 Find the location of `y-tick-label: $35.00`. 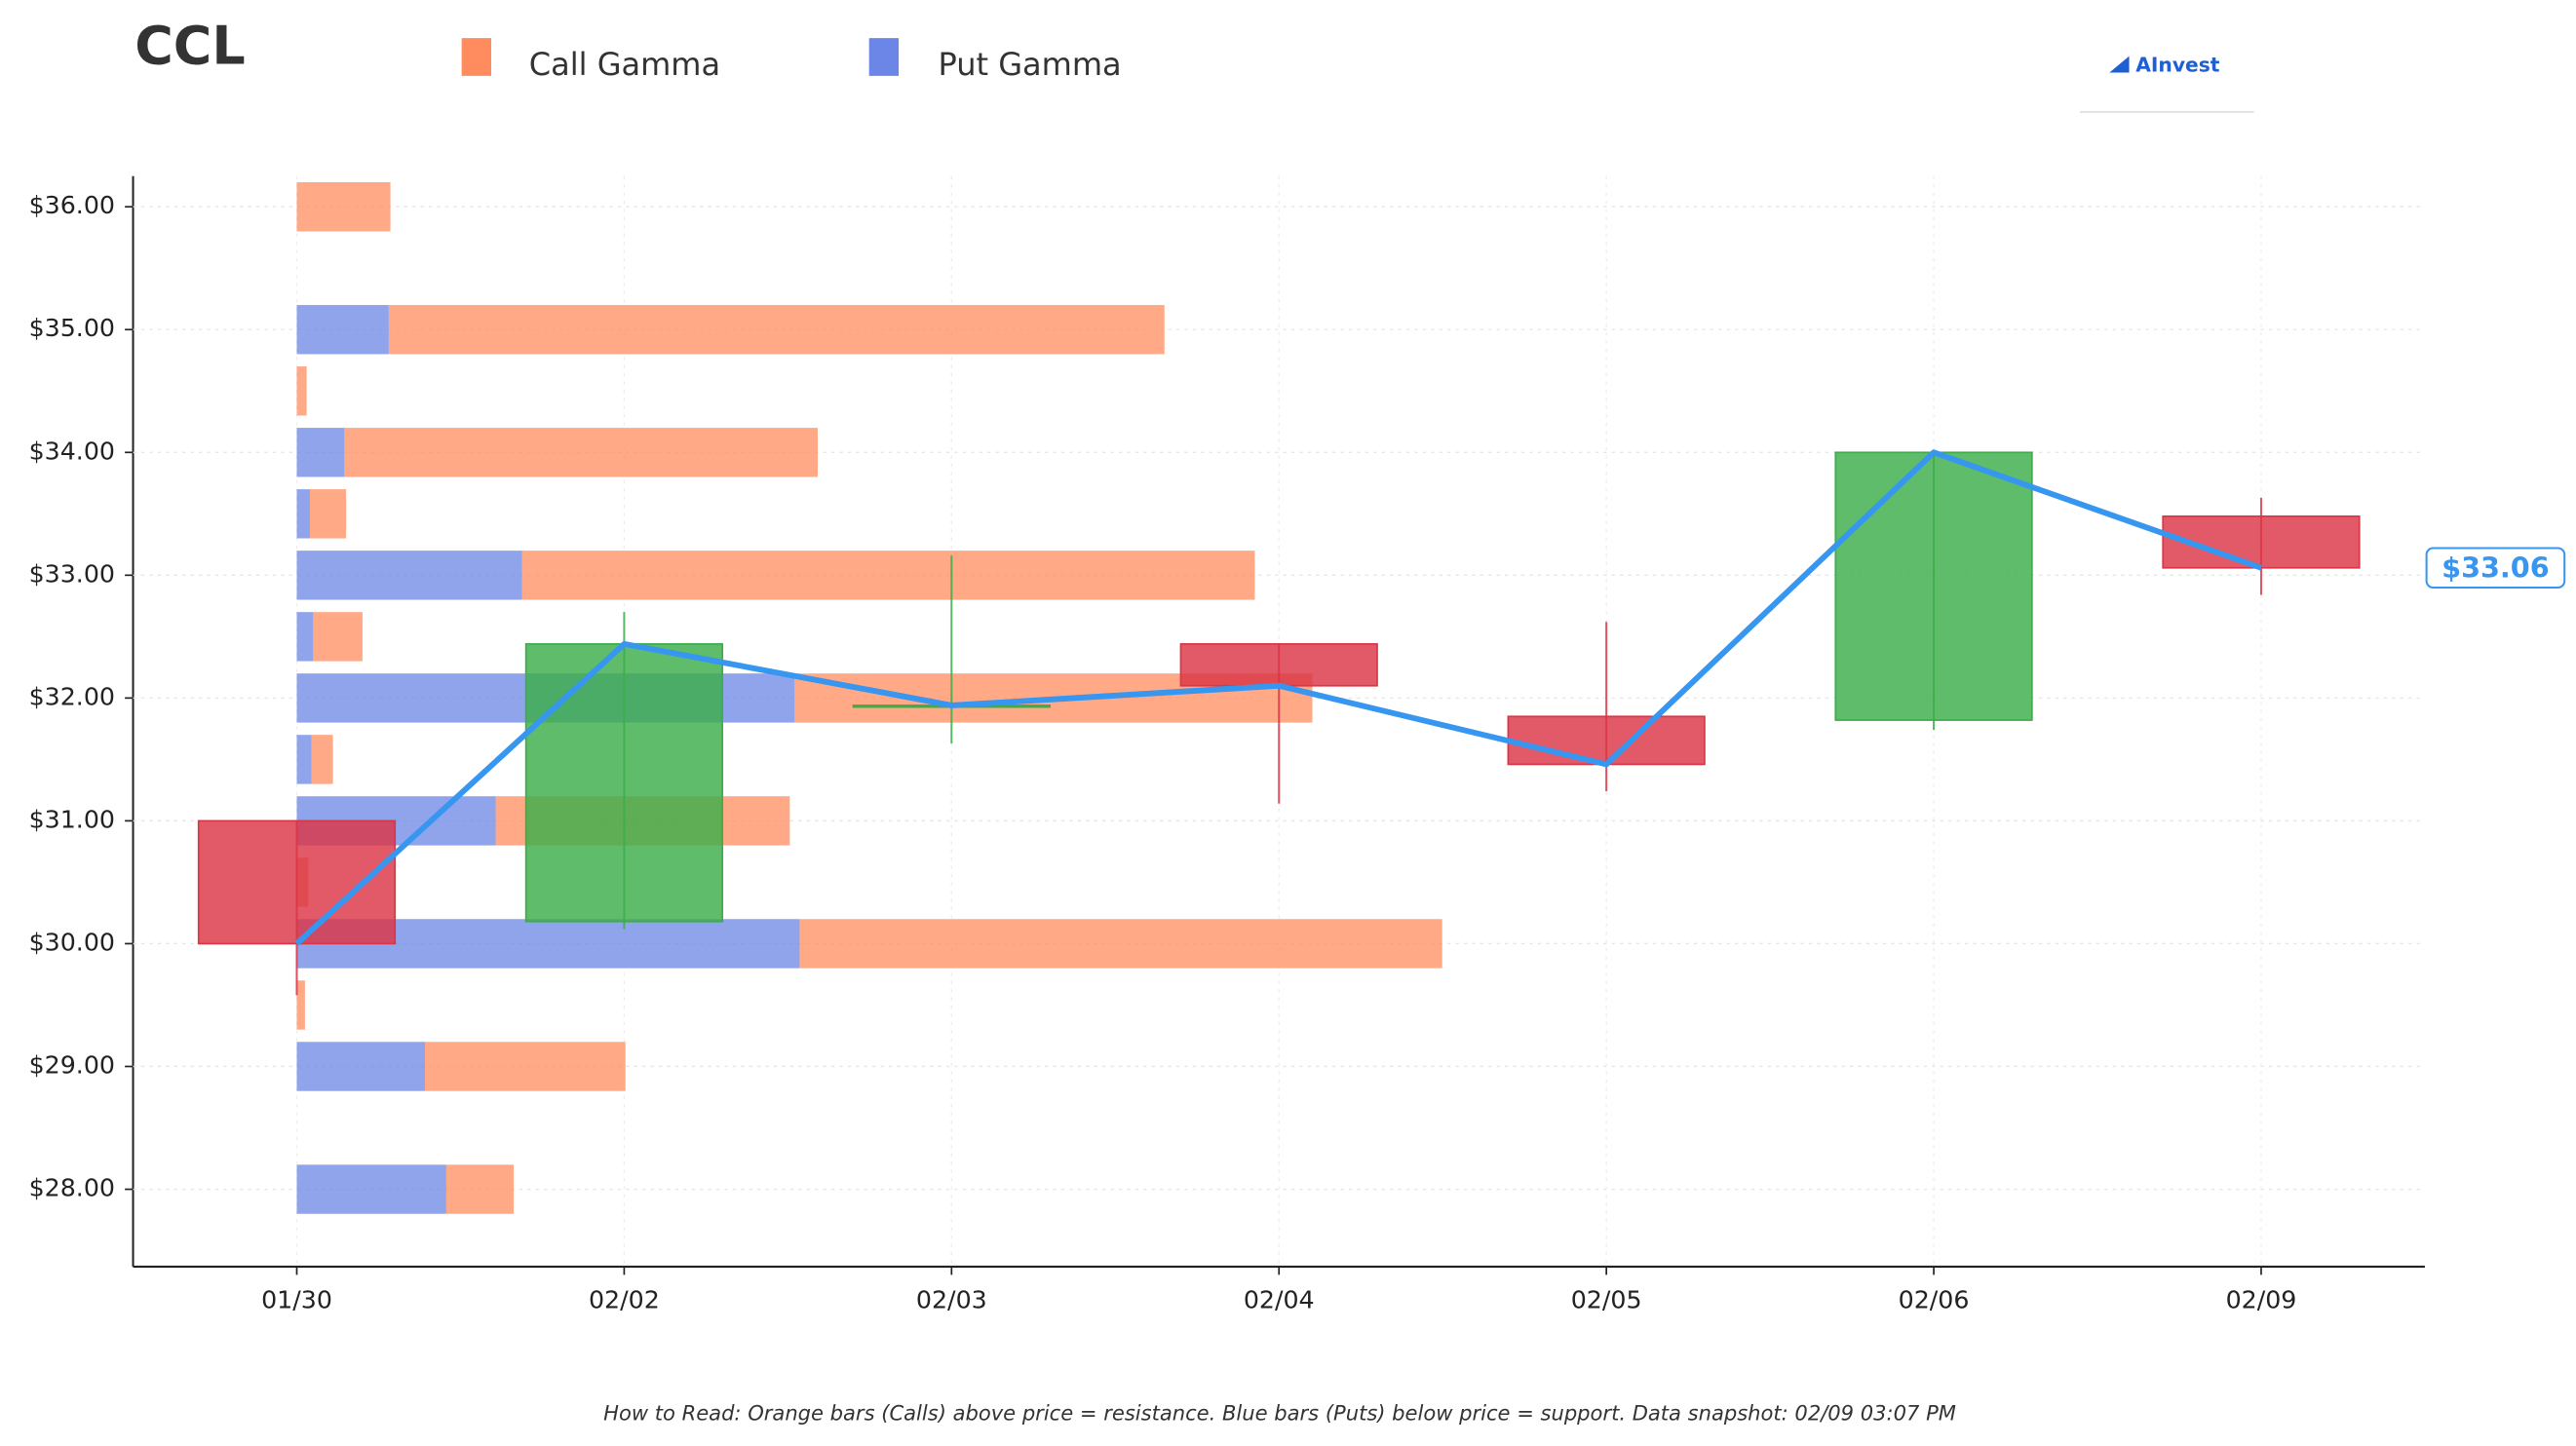

y-tick-label: $35.00 is located at coordinates (72, 328).